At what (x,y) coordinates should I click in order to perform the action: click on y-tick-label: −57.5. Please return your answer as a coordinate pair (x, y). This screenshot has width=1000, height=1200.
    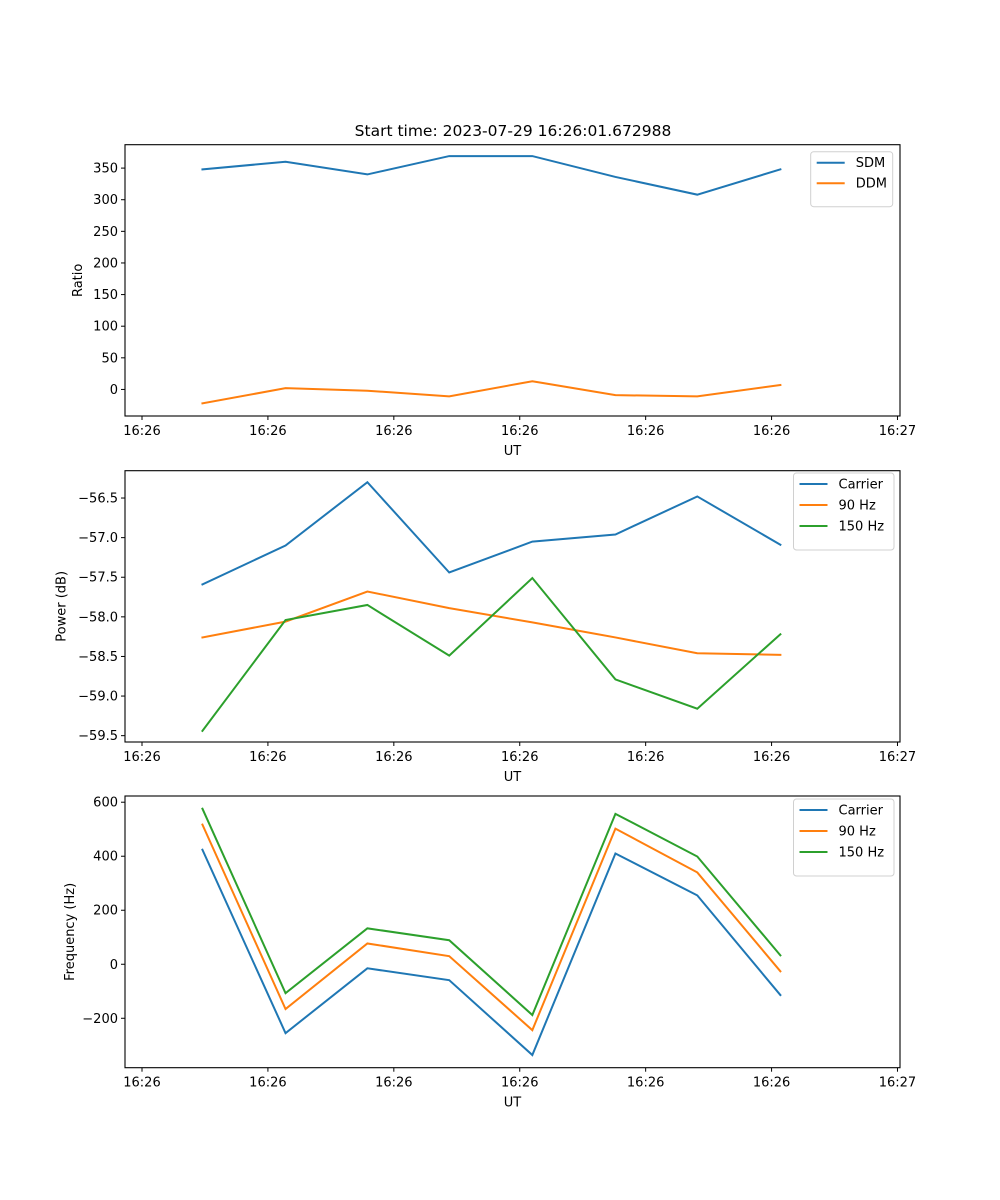
    Looking at the image, I should click on (98, 578).